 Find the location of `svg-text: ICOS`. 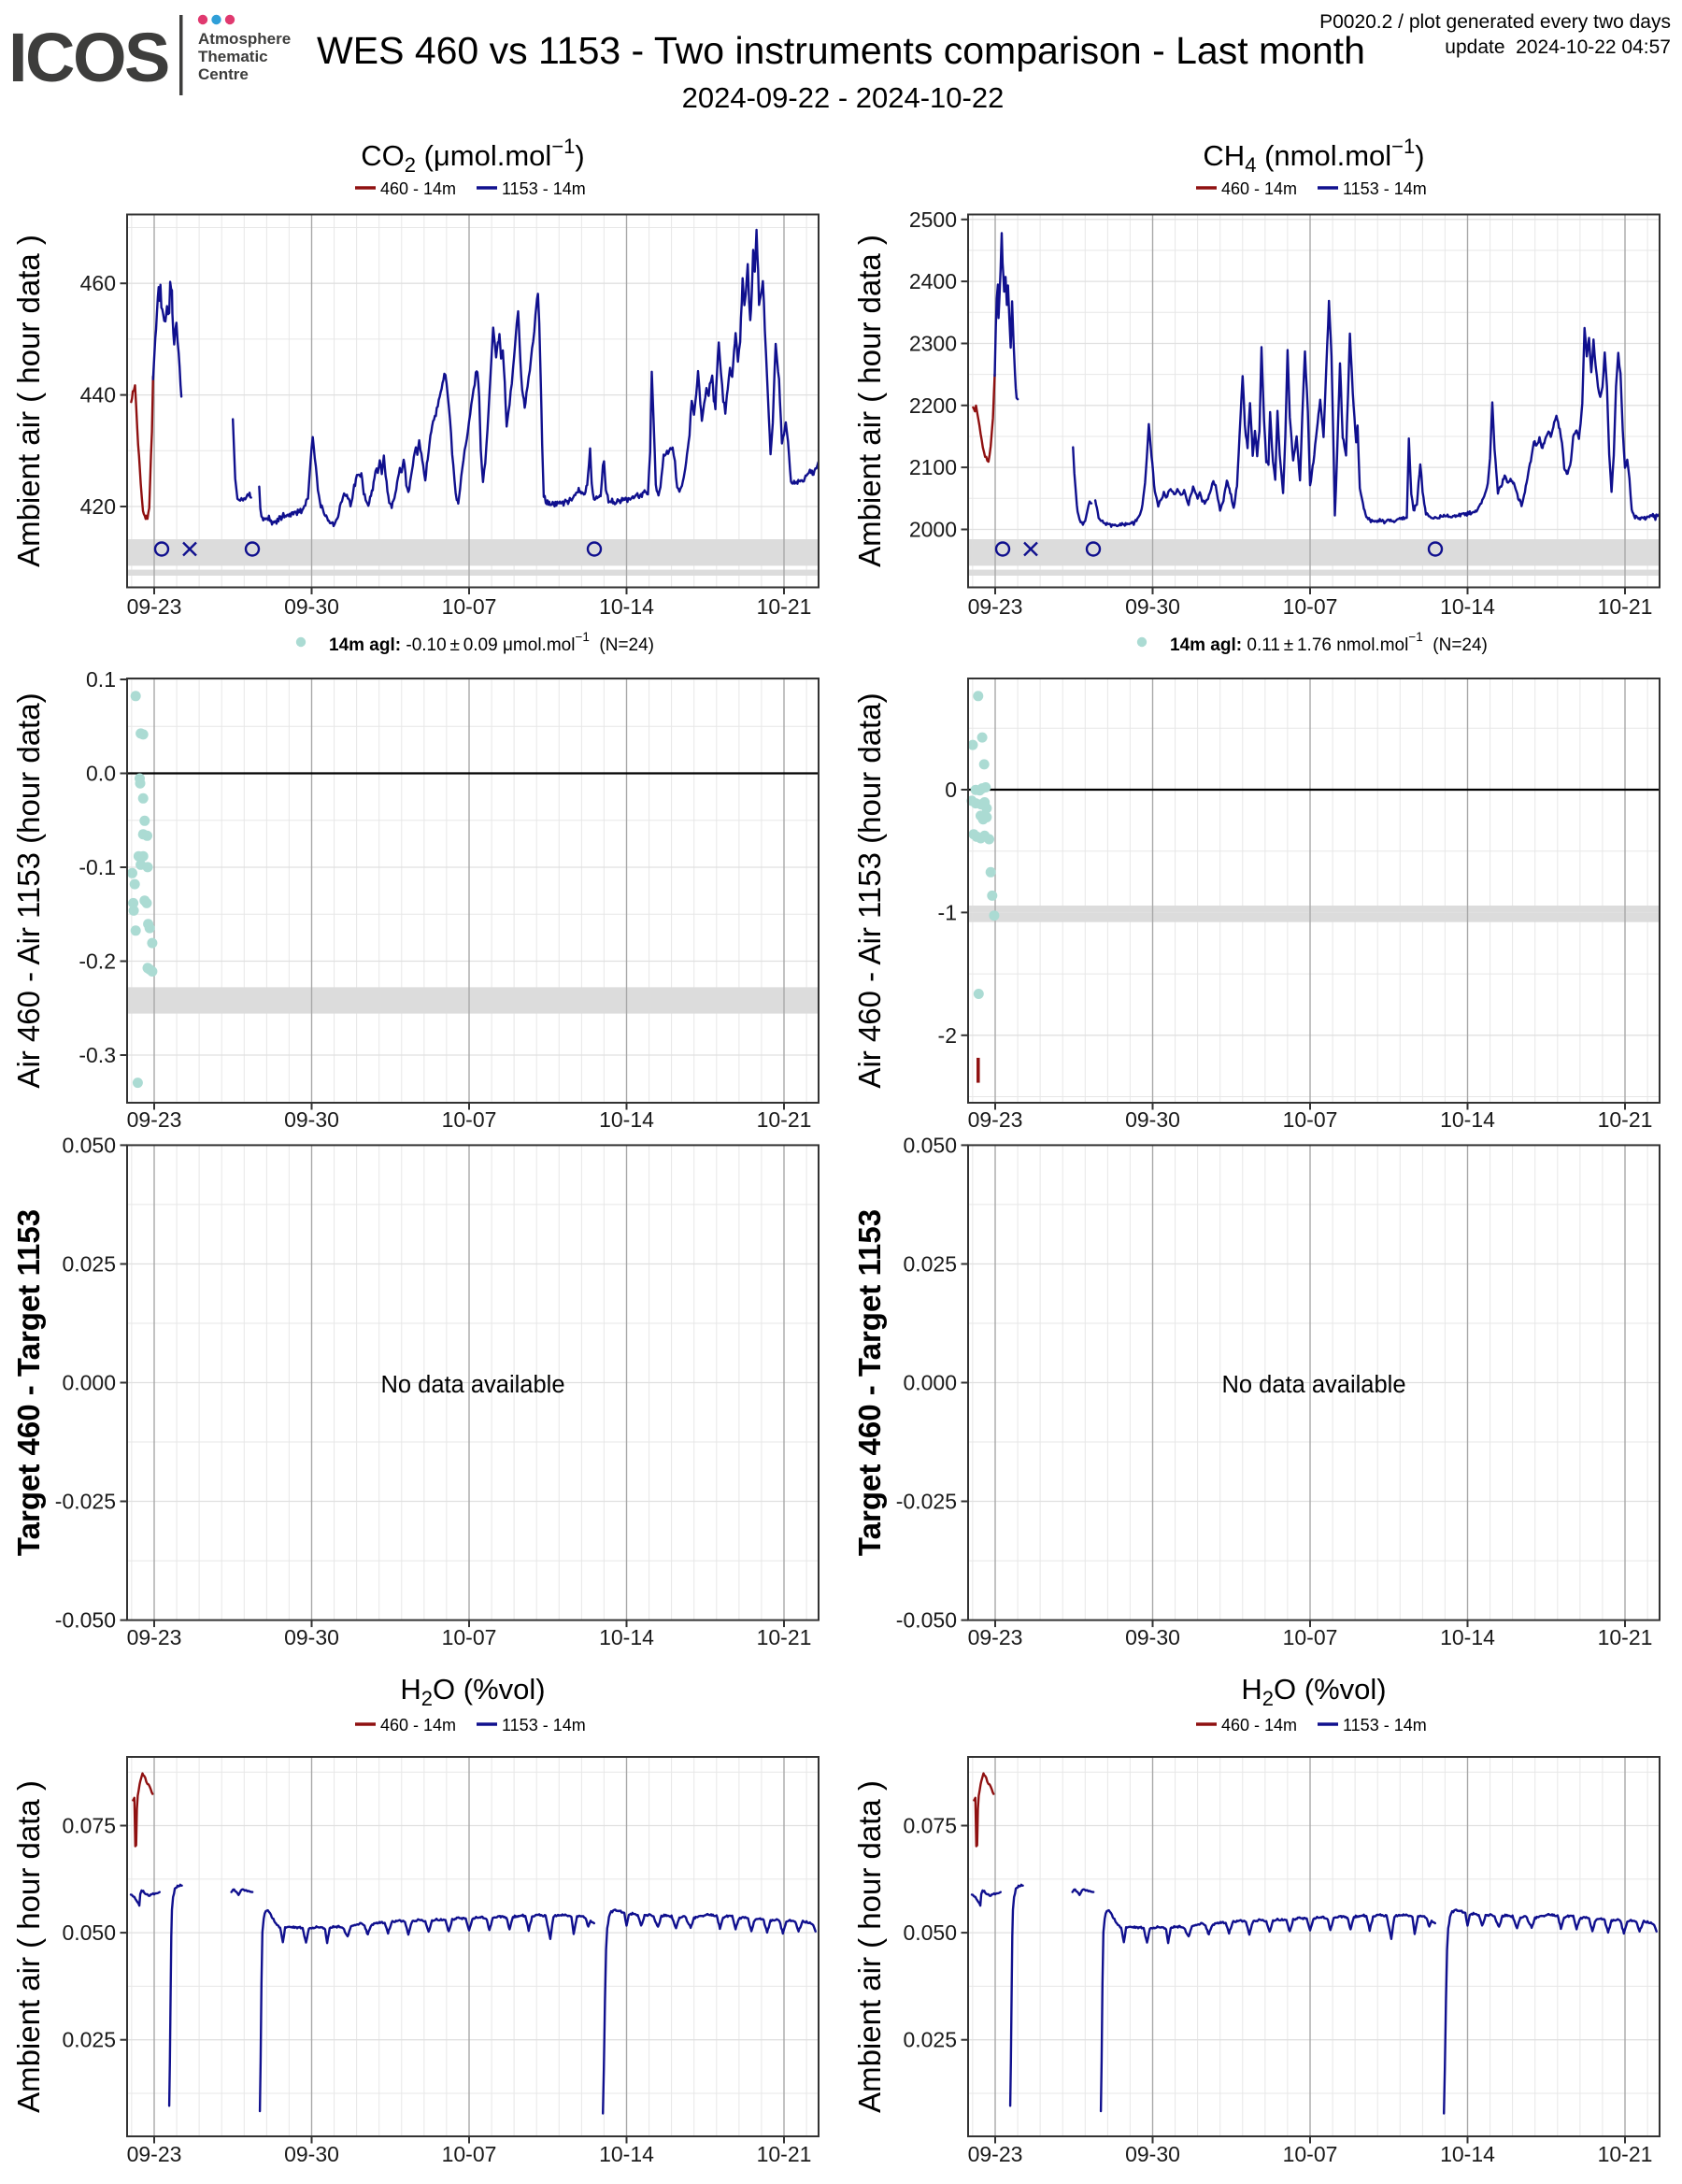

svg-text: ICOS is located at coordinates (88, 57).